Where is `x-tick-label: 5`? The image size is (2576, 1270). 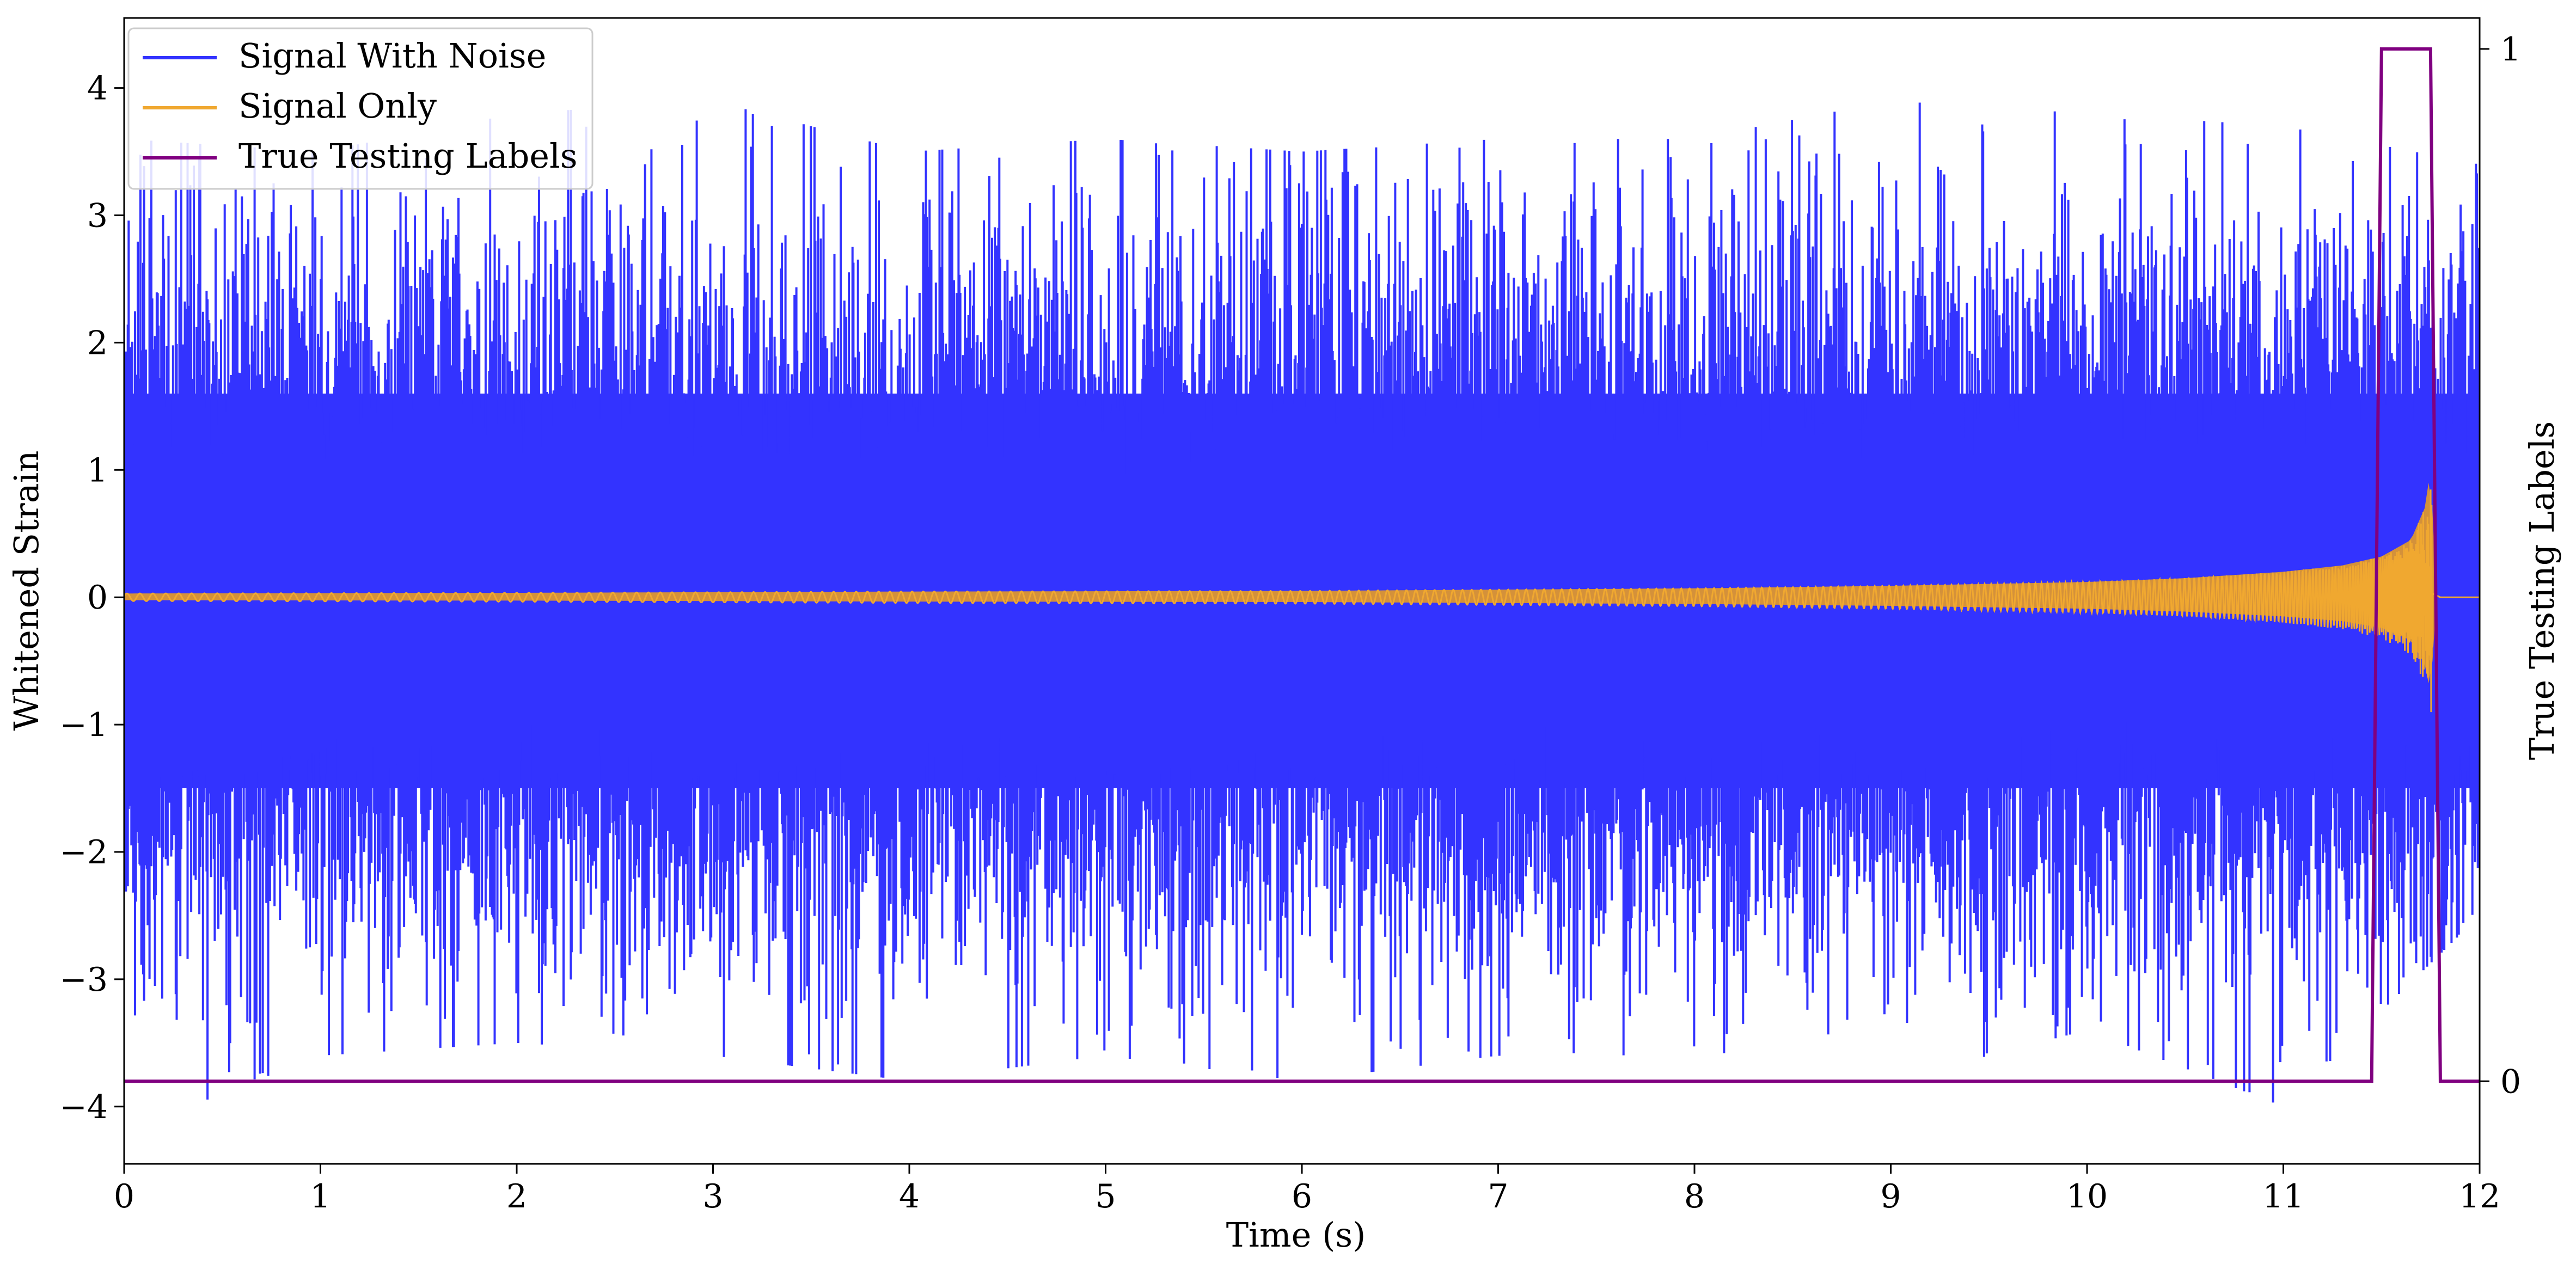
x-tick-label: 5 is located at coordinates (1105, 1196).